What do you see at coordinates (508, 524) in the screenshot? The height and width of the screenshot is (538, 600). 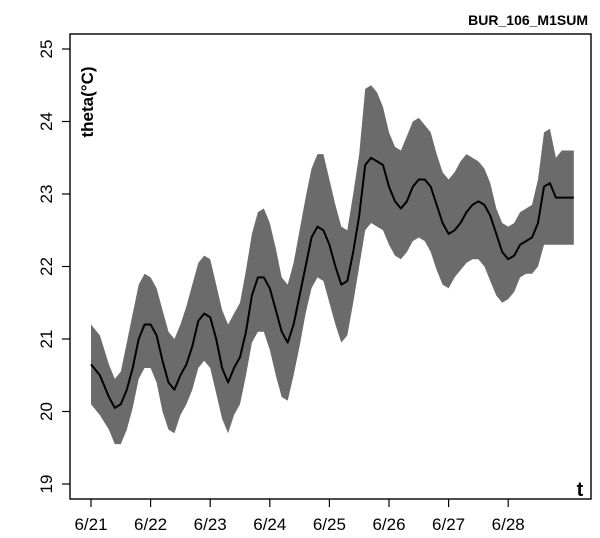 I see `x-tick-label: 6/28` at bounding box center [508, 524].